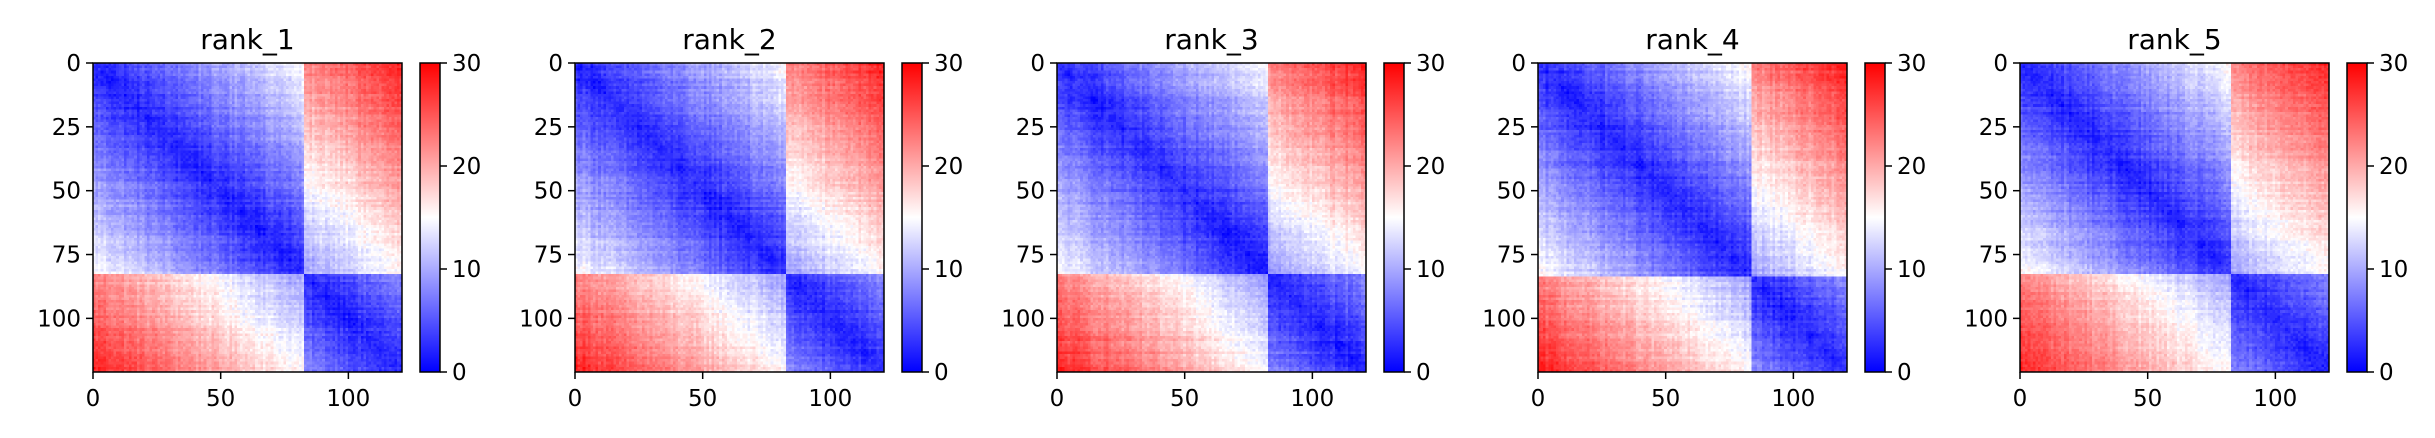 The image size is (2435, 438). Describe the element at coordinates (1692, 39) in the screenshot. I see `panel-title: rank_4` at that location.